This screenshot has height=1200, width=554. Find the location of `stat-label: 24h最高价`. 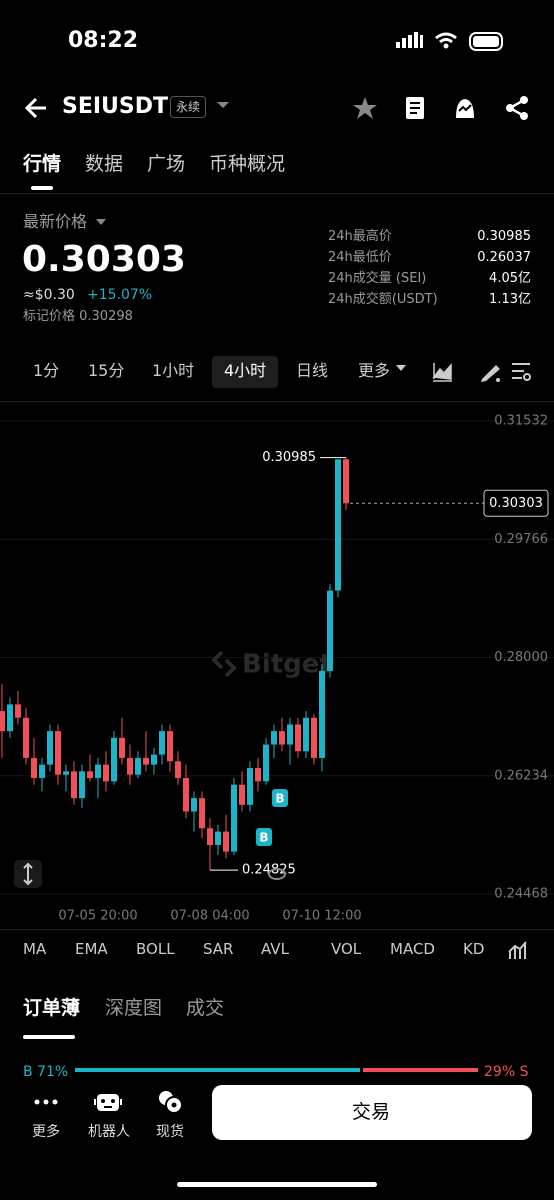

stat-label: 24h最高价 is located at coordinates (360, 236).